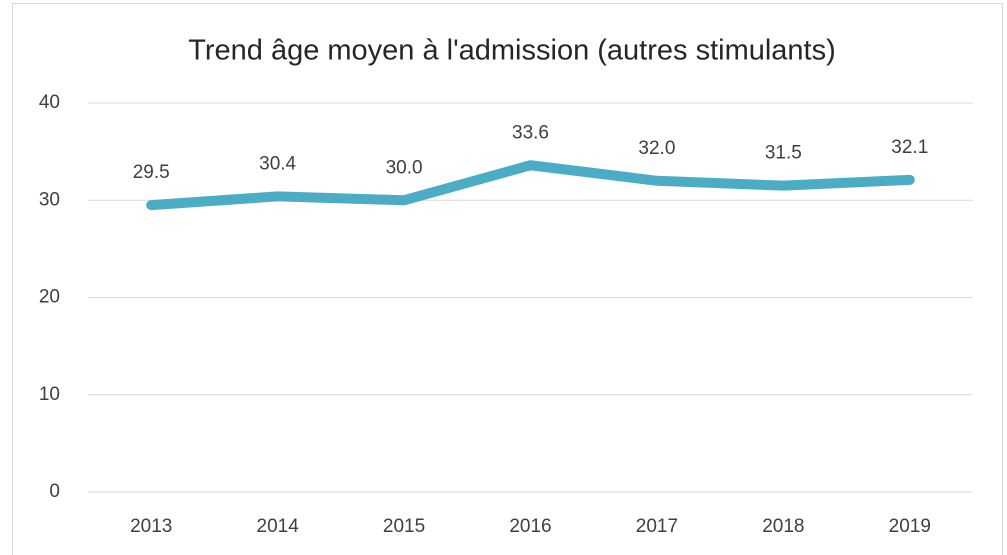  Describe the element at coordinates (54, 491) in the screenshot. I see `y-tick-label: 0` at that location.